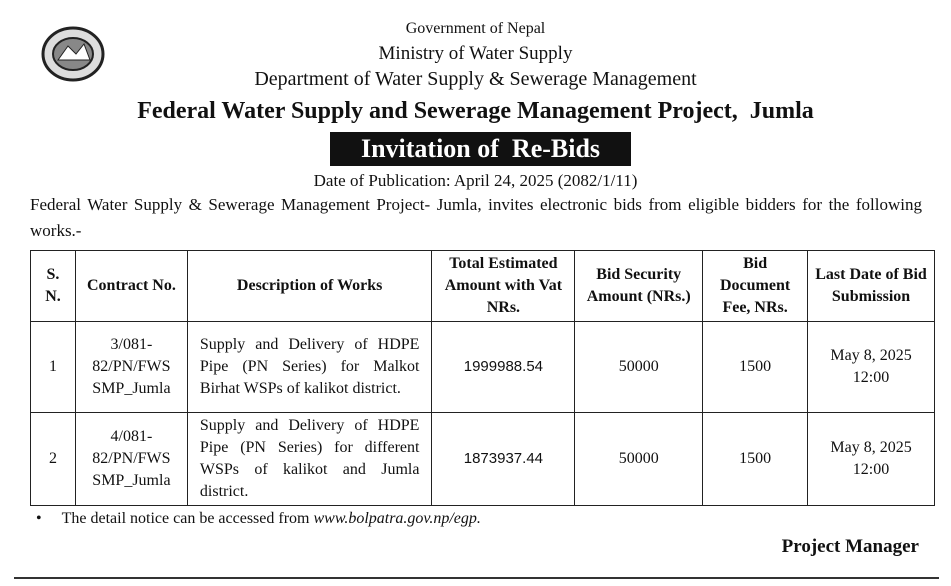  Describe the element at coordinates (475, 28) in the screenshot. I see `gov: Government of Nepal` at that location.